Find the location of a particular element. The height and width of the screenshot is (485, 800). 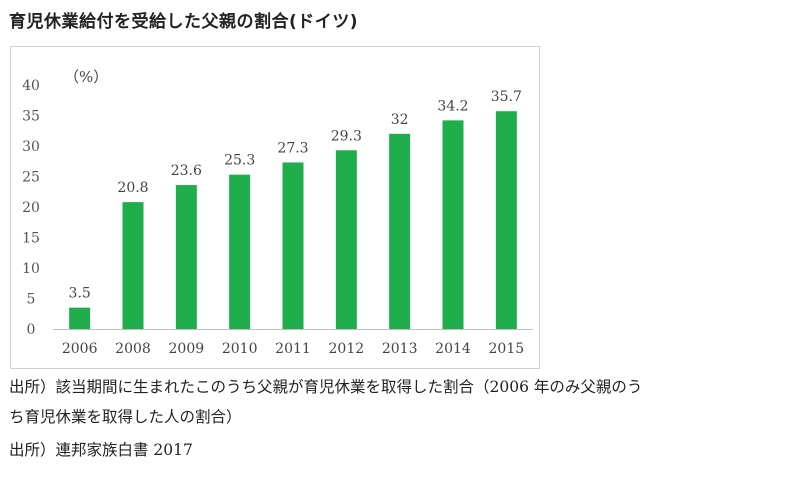

bar-2015 is located at coordinates (506, 220).